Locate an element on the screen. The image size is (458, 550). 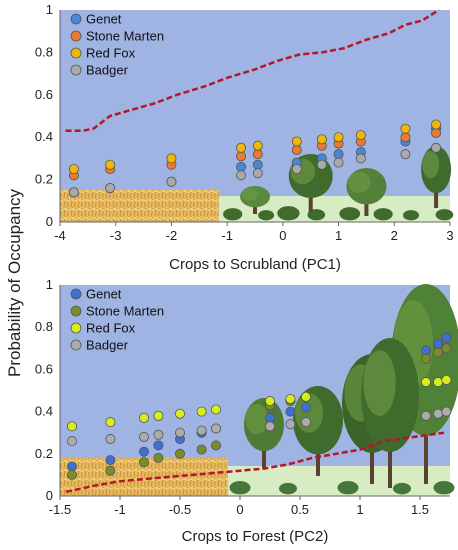
x-tick-label: -2 is located at coordinates (172, 235).